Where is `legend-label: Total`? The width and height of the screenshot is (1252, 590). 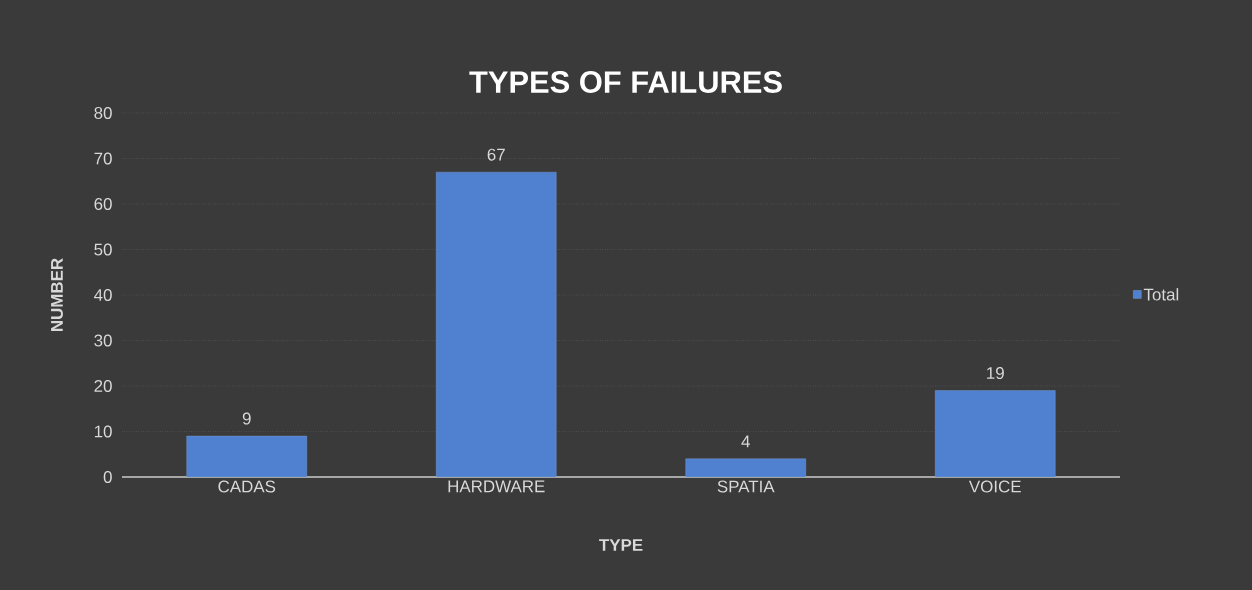 legend-label: Total is located at coordinates (1161, 294).